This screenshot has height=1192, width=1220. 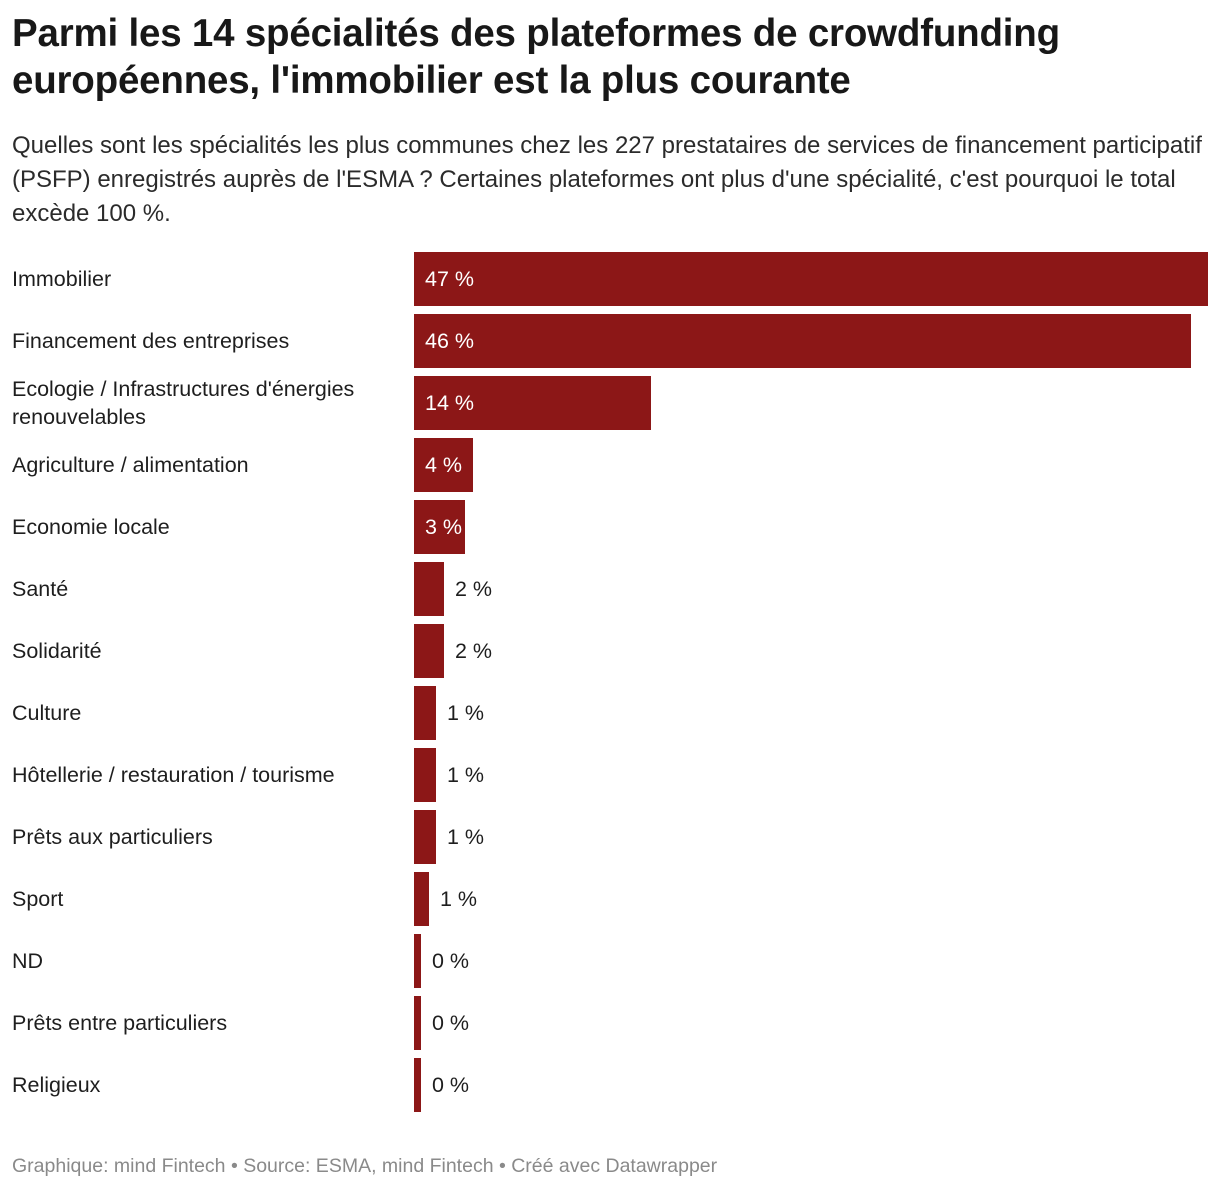 I want to click on value-label: 4 %, so click(x=444, y=464).